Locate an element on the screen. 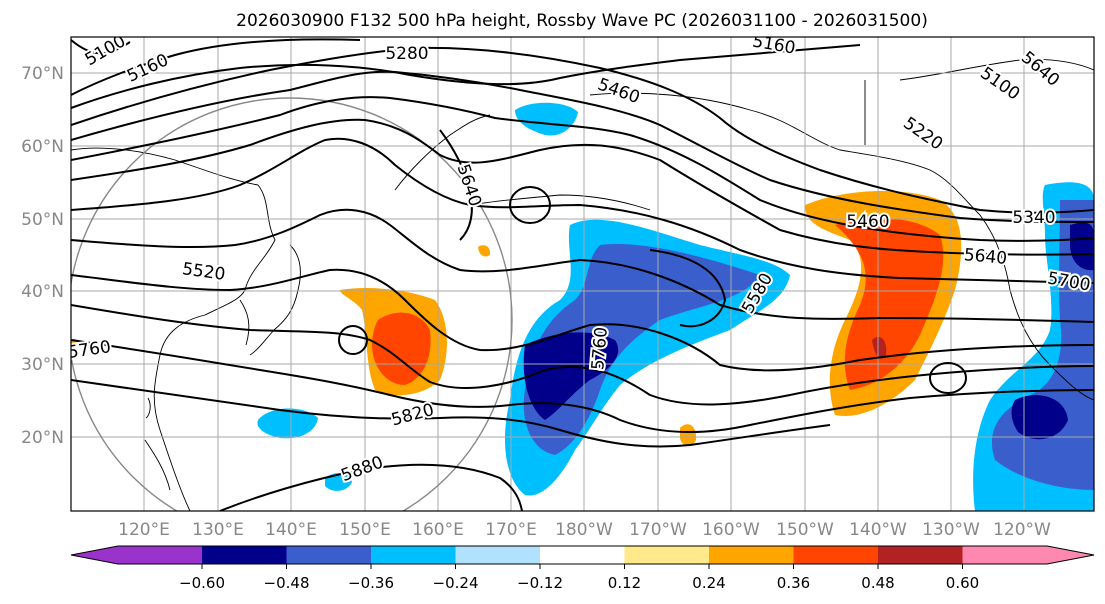 Image resolution: width=1105 pixels, height=604 pixels. colorbar-tick-label: 0.36 is located at coordinates (793, 583).